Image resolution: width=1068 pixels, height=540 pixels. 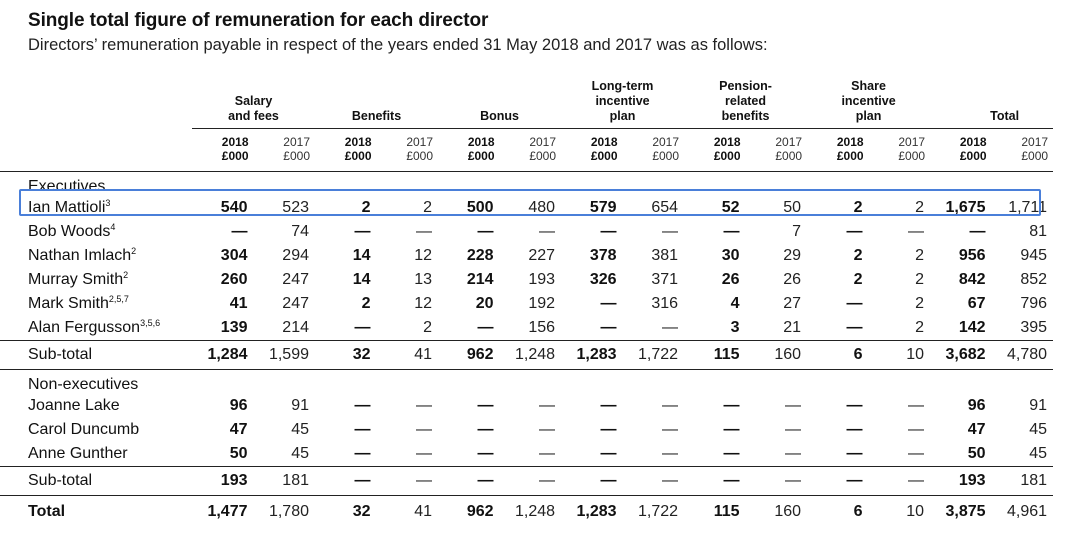 What do you see at coordinates (715, 355) in the screenshot?
I see `value-cell: 115` at bounding box center [715, 355].